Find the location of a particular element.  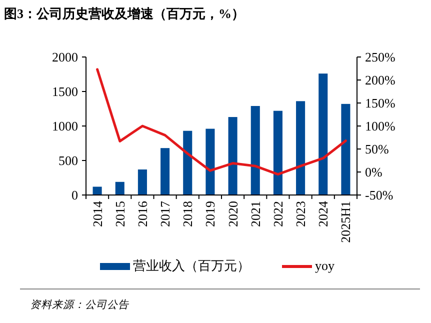

legend-label: yoy is located at coordinates (325, 265).